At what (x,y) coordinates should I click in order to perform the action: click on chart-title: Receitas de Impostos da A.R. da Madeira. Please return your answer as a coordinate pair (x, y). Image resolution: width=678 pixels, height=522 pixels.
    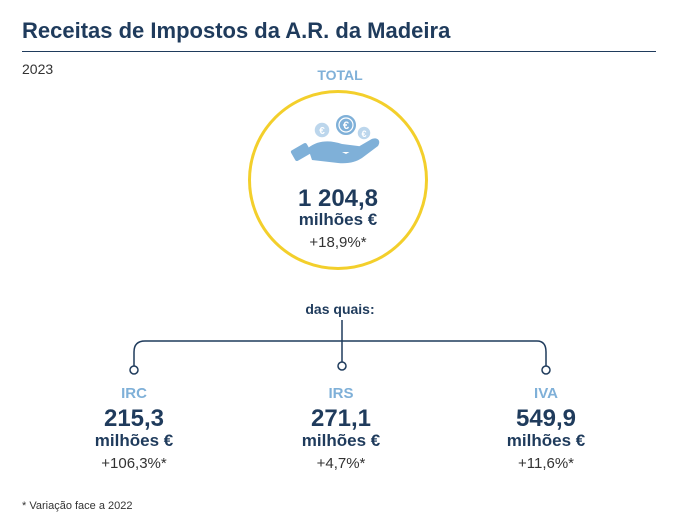
    Looking at the image, I should click on (236, 30).